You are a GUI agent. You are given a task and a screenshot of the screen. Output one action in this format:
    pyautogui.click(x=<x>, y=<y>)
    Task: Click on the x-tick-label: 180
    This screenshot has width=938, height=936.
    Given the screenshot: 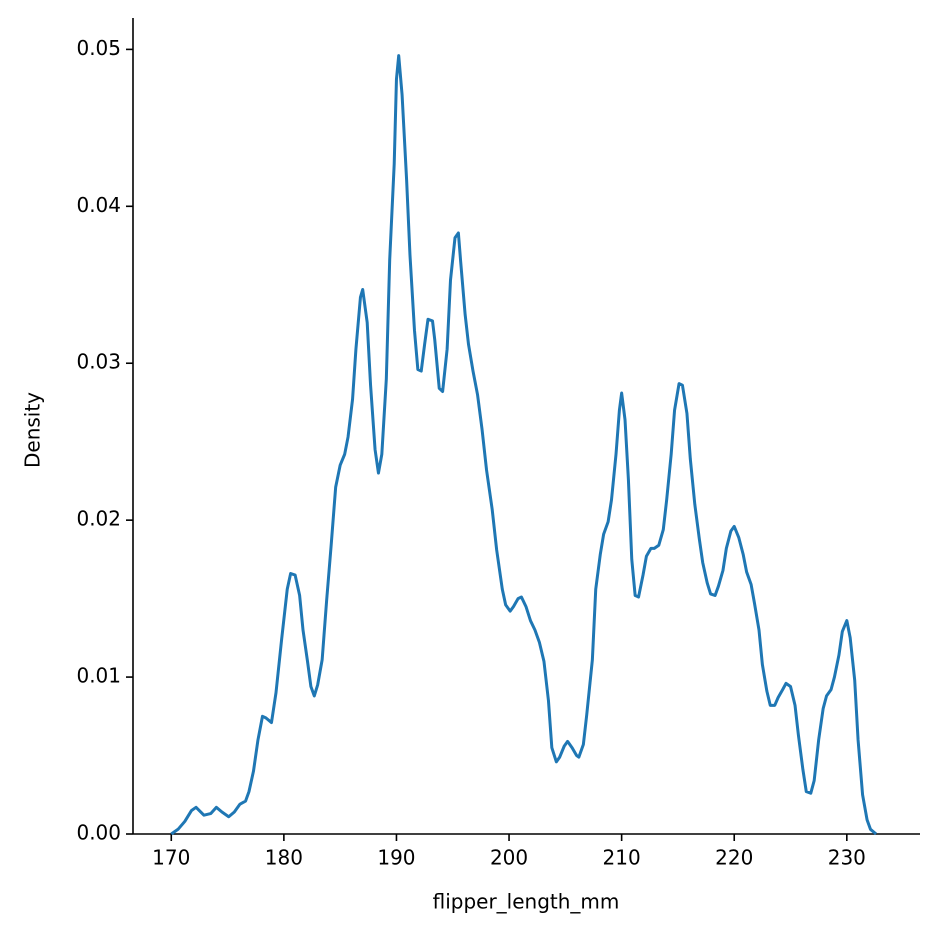 What is the action you would take?
    pyautogui.click(x=284, y=858)
    